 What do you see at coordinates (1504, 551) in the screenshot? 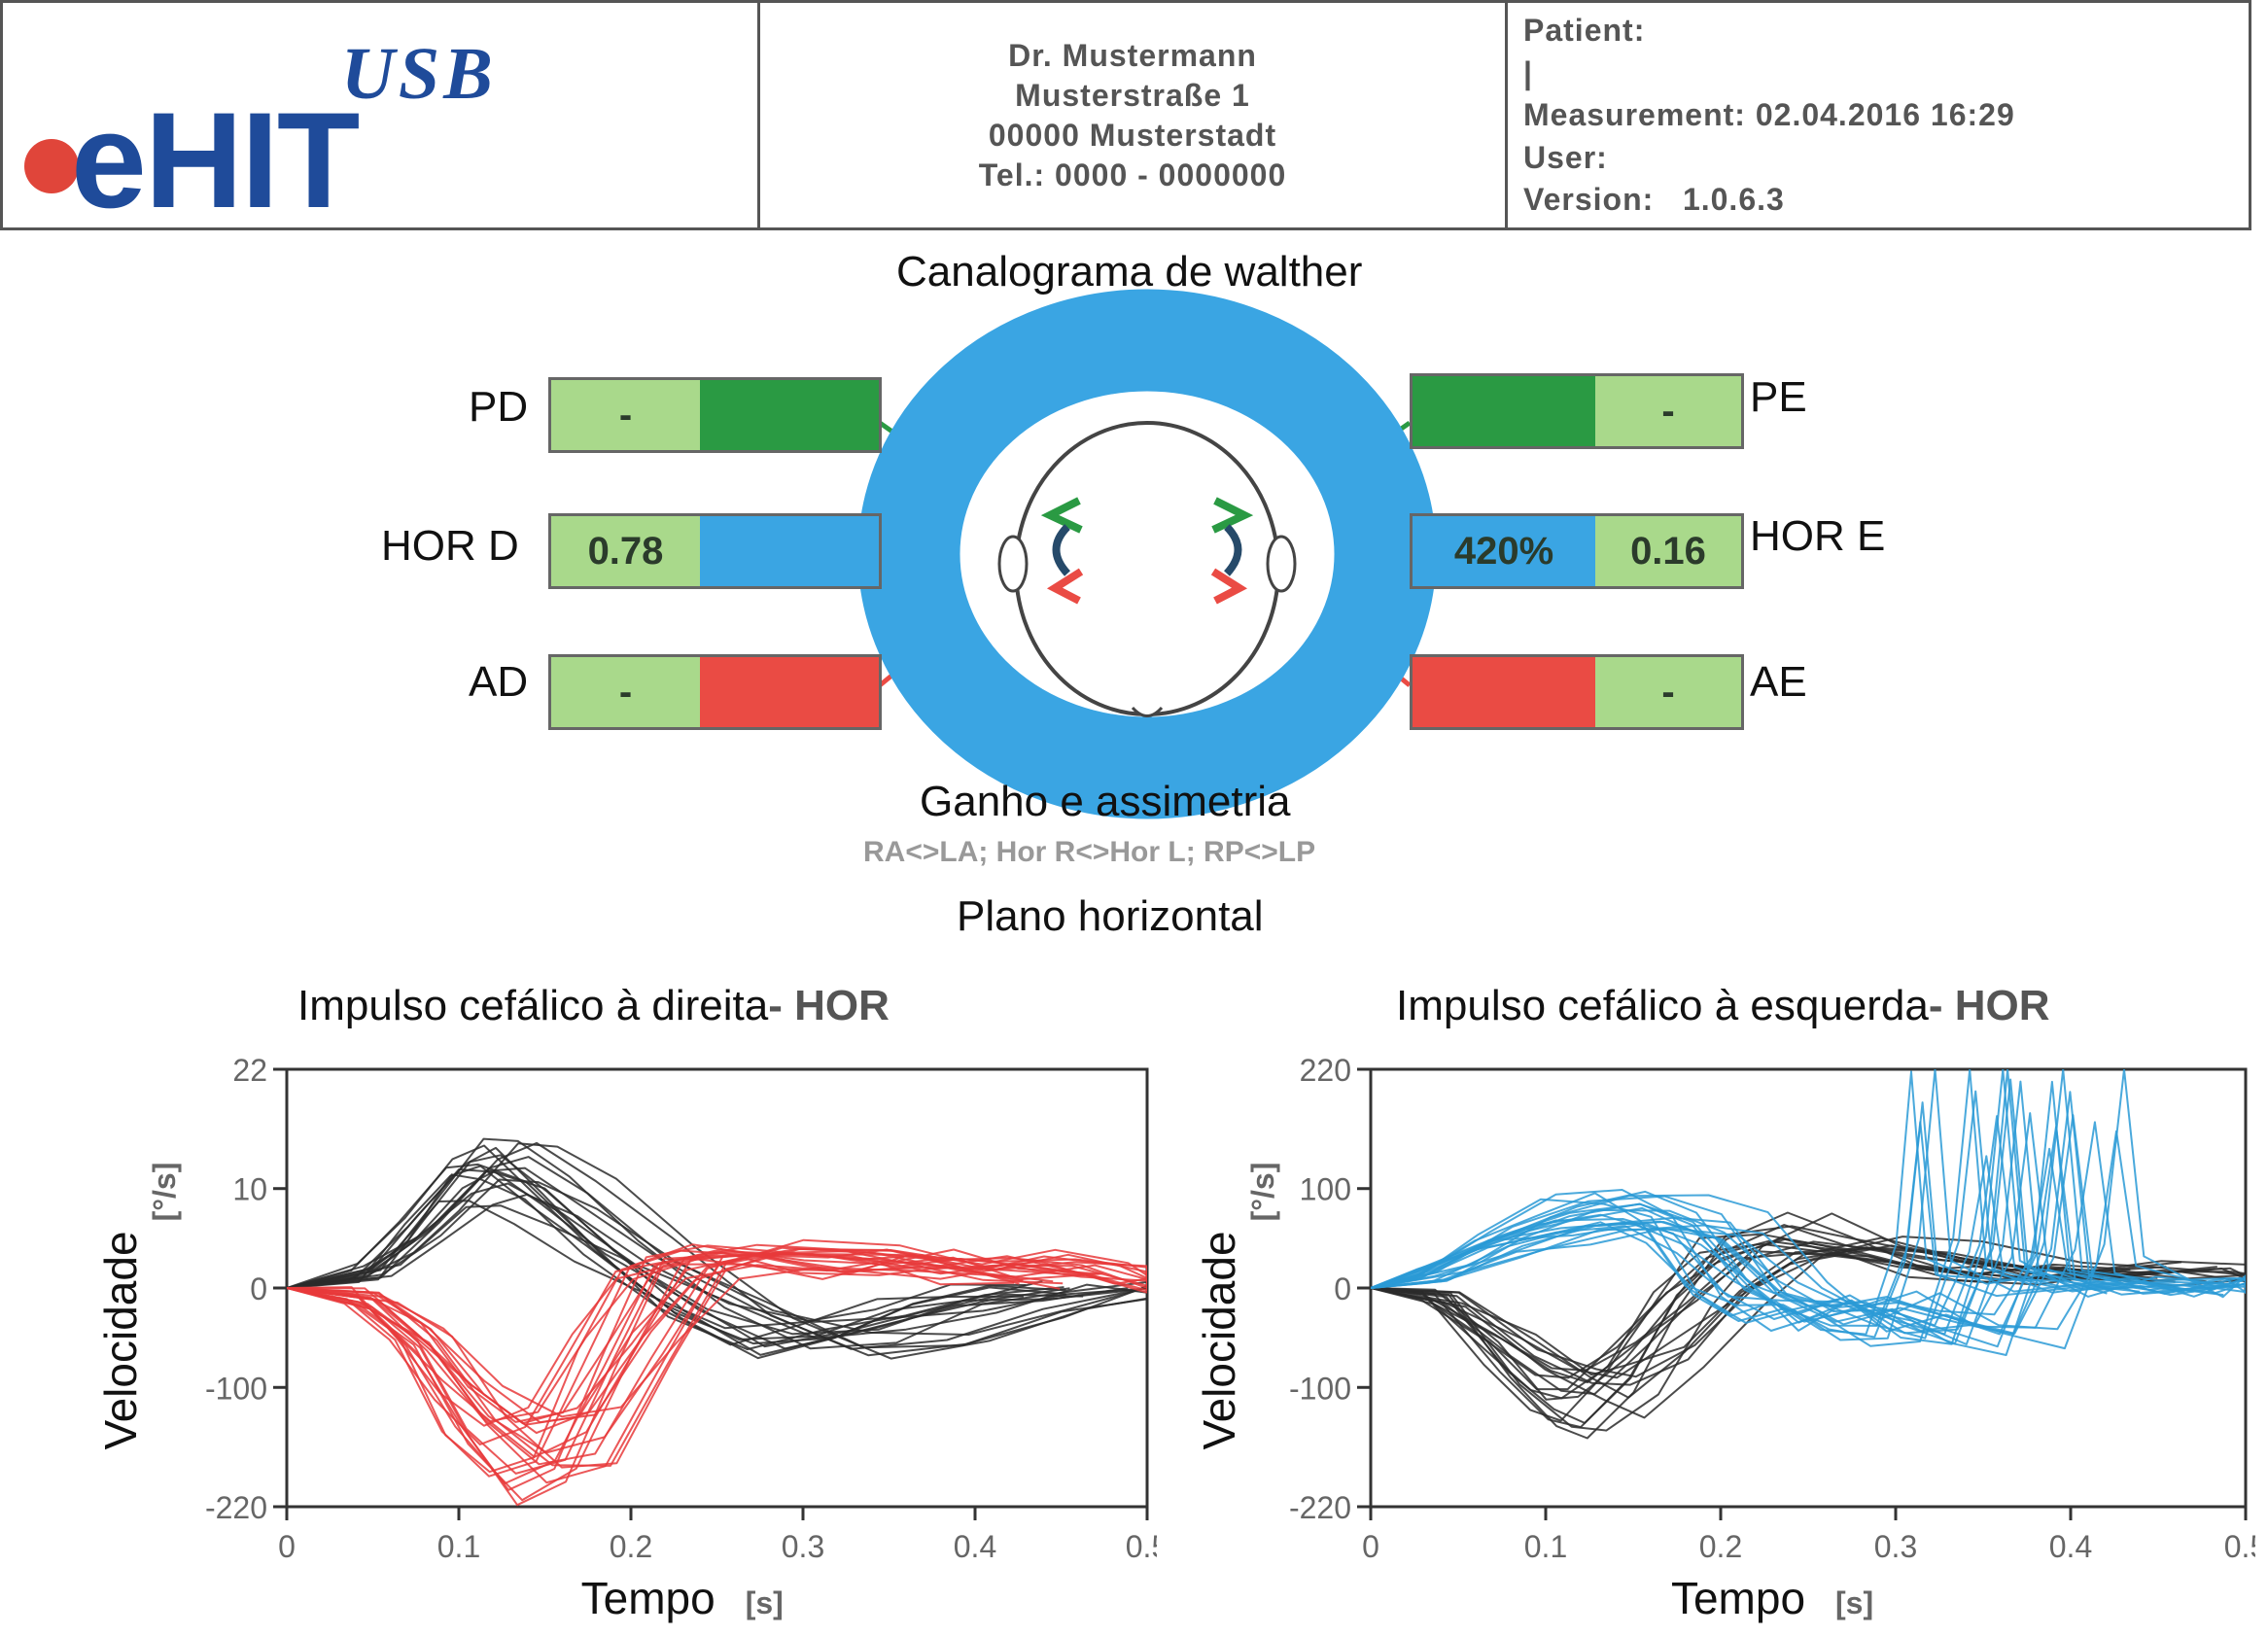
I see `hor-e-asym: 420%` at bounding box center [1504, 551].